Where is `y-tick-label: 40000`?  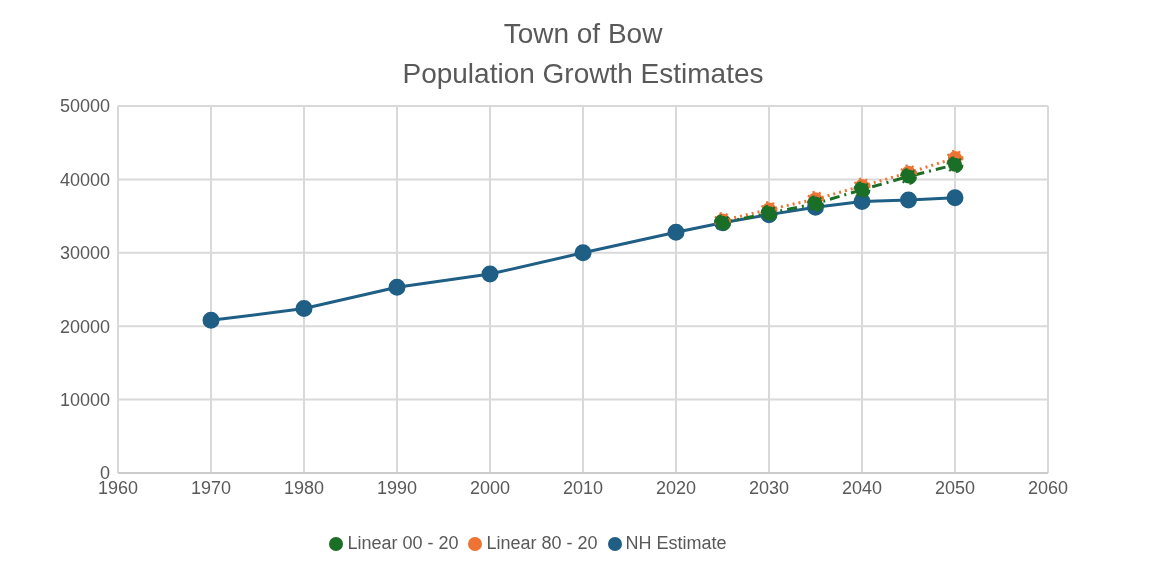
y-tick-label: 40000 is located at coordinates (84, 179).